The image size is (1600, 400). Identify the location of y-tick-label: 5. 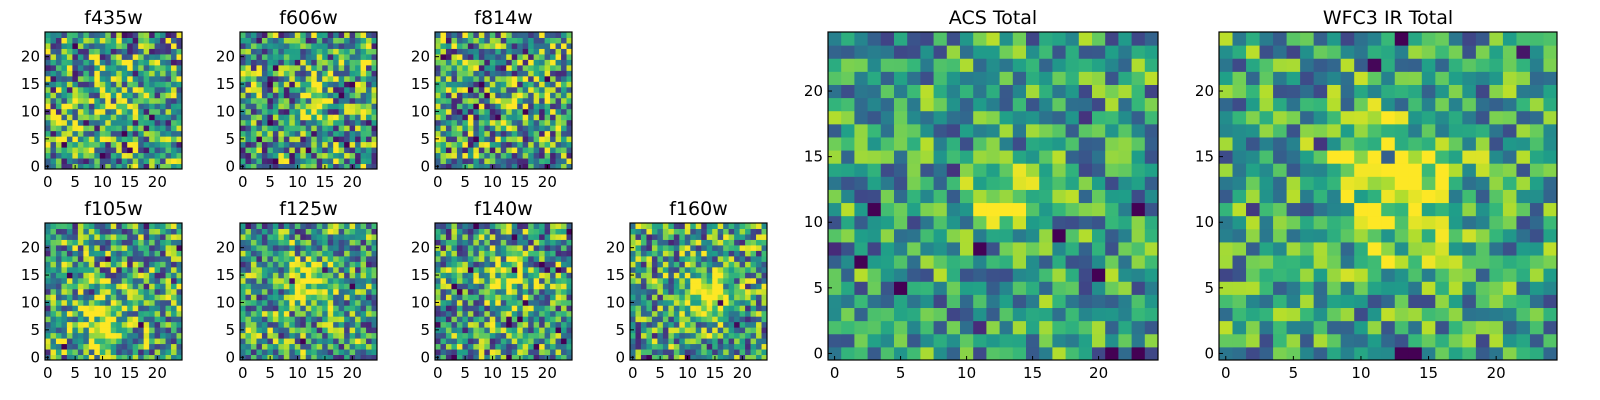
(230, 139).